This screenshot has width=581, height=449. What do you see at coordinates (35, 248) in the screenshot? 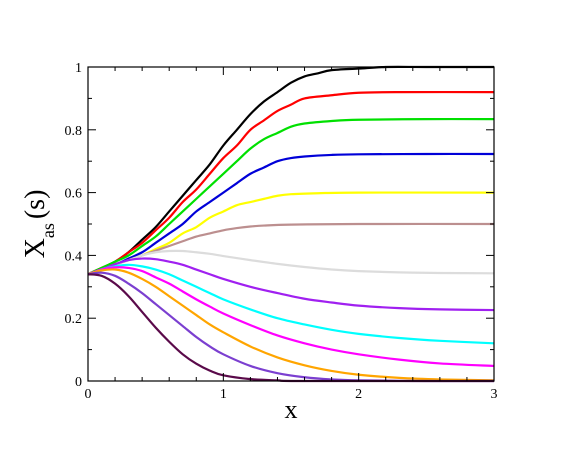
I see `y-axis-title-main: X` at bounding box center [35, 248].